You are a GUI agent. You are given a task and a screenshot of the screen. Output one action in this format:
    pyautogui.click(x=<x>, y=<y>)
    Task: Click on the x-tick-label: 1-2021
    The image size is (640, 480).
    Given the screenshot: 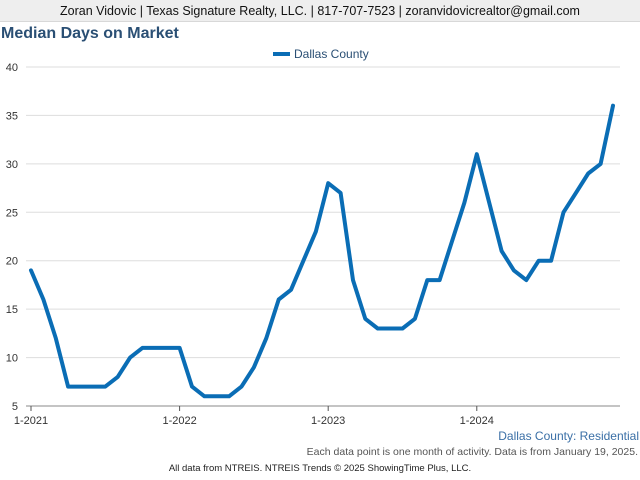 What is the action you would take?
    pyautogui.click(x=31, y=421)
    